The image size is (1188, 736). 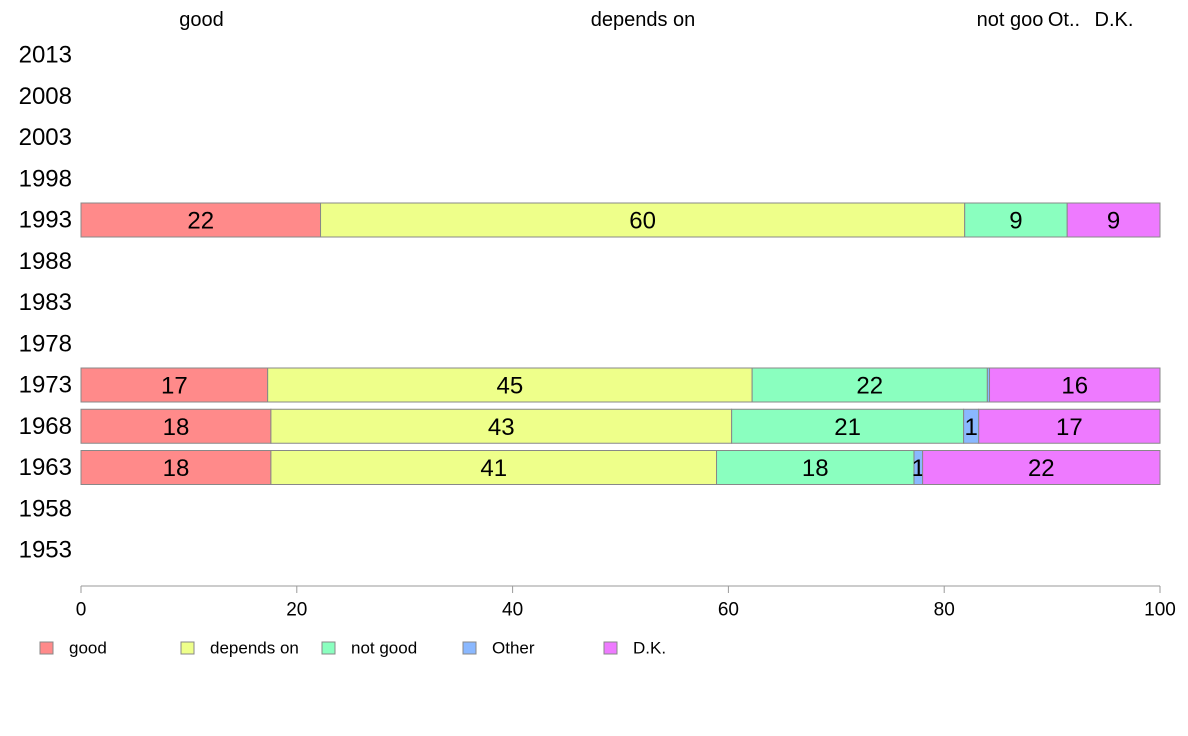 What do you see at coordinates (296, 610) in the screenshot?
I see `x-tick-label: 20` at bounding box center [296, 610].